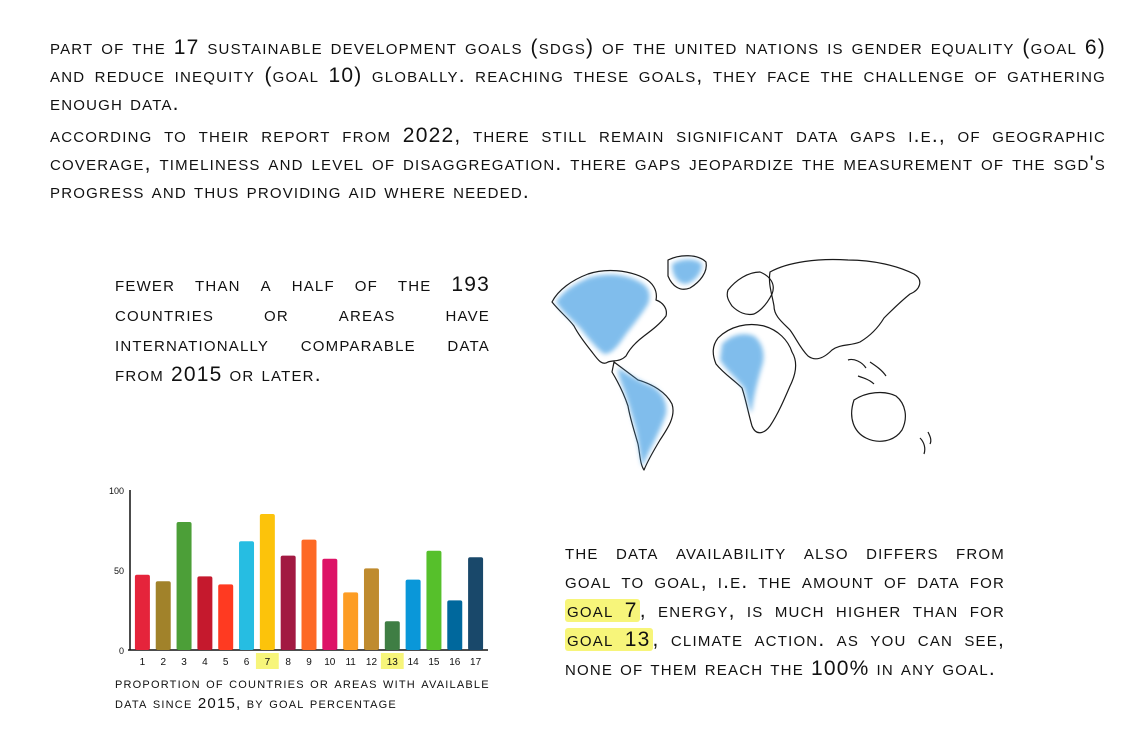  Describe the element at coordinates (822, 610) in the screenshot. I see `note-text-part-2: , energy, is much higher than for` at that location.